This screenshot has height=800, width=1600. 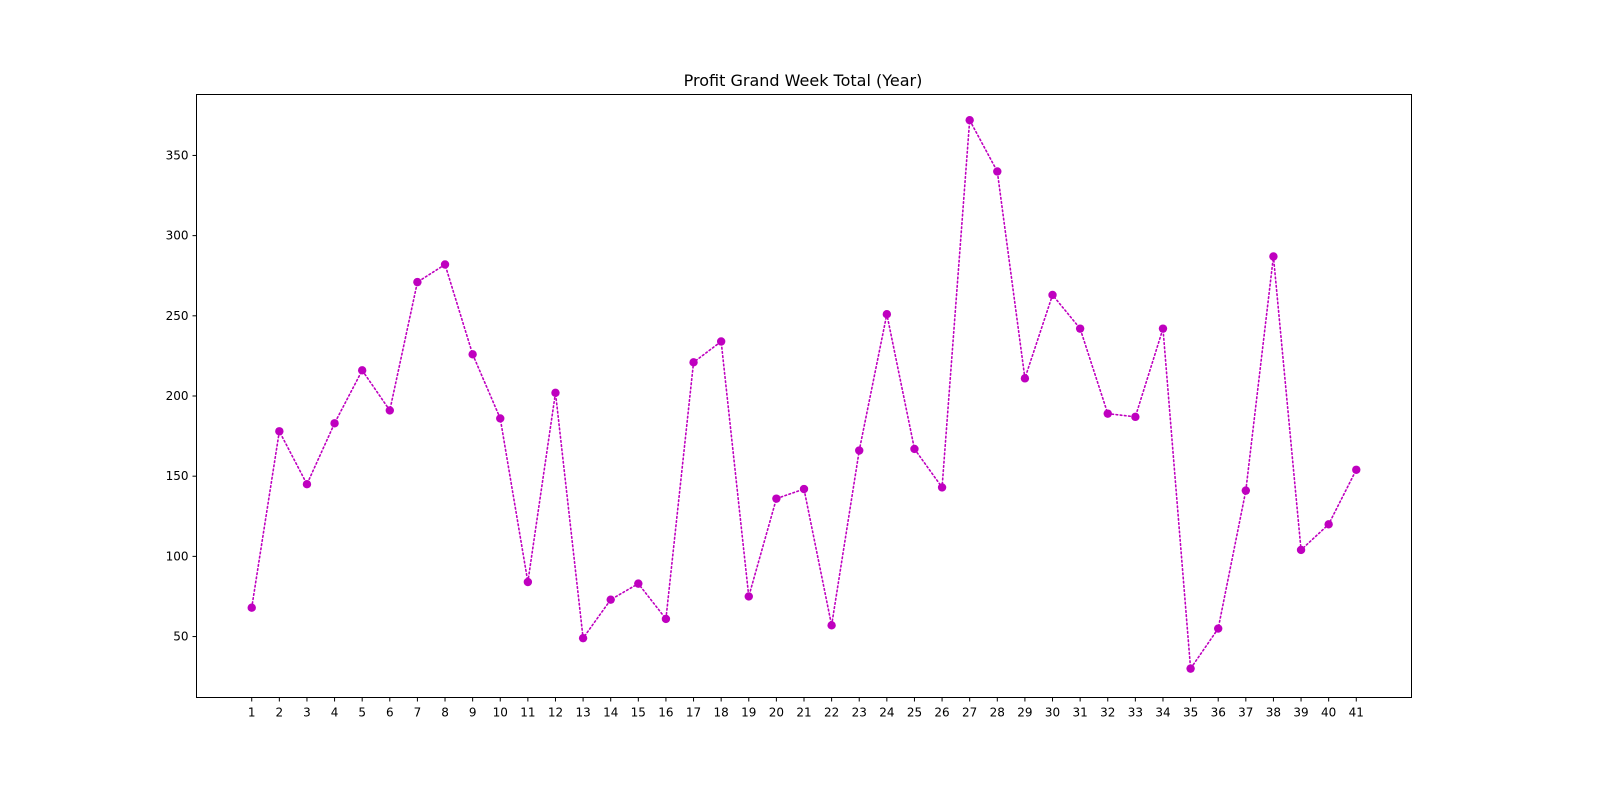 I want to click on x-tick-label: 21, so click(x=803, y=713).